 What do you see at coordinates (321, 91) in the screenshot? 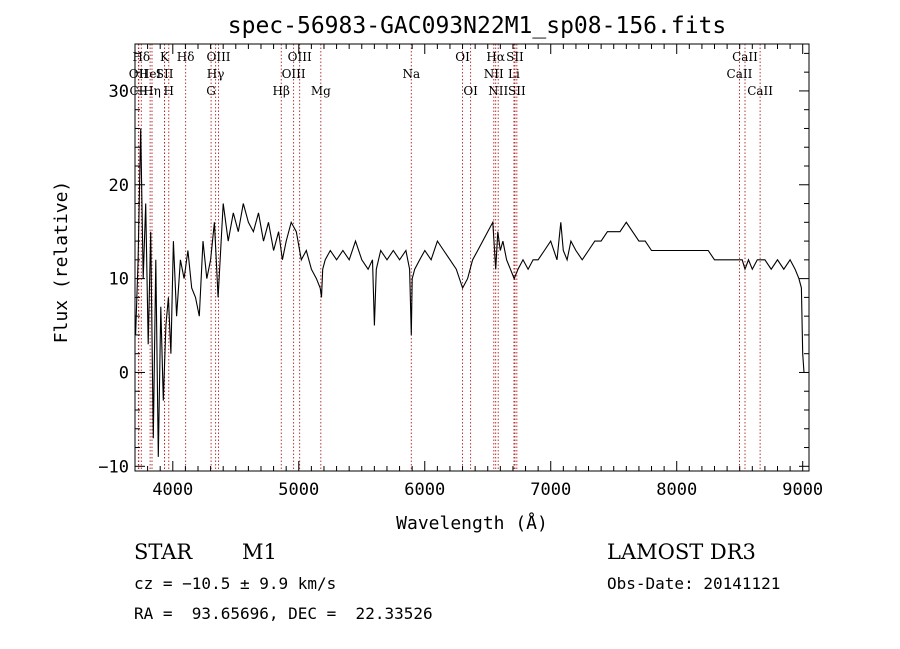
I see `spectral-line-label: Mg` at bounding box center [321, 91].